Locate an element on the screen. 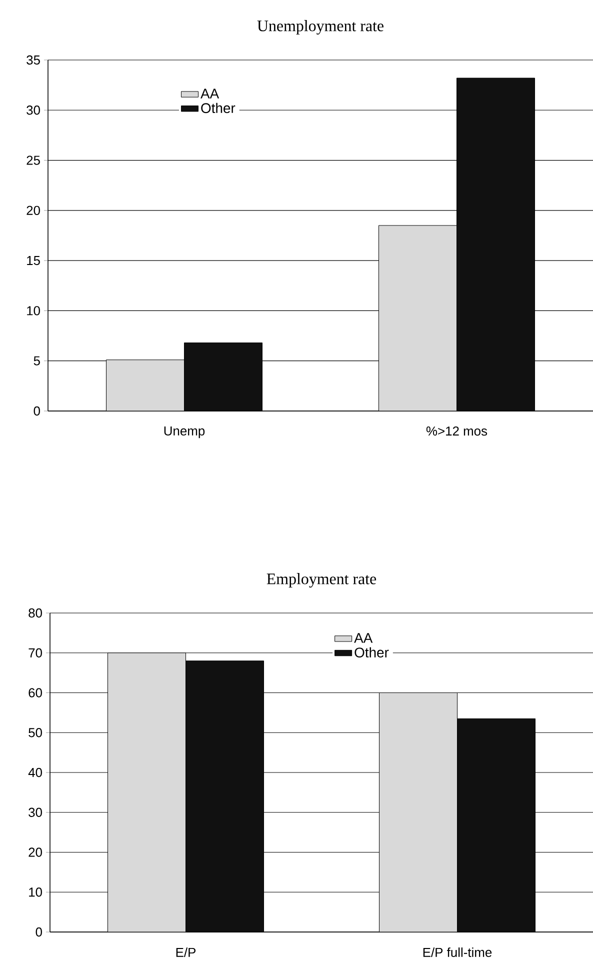 The height and width of the screenshot is (980, 593). y-tick-label: 60 is located at coordinates (35, 693).